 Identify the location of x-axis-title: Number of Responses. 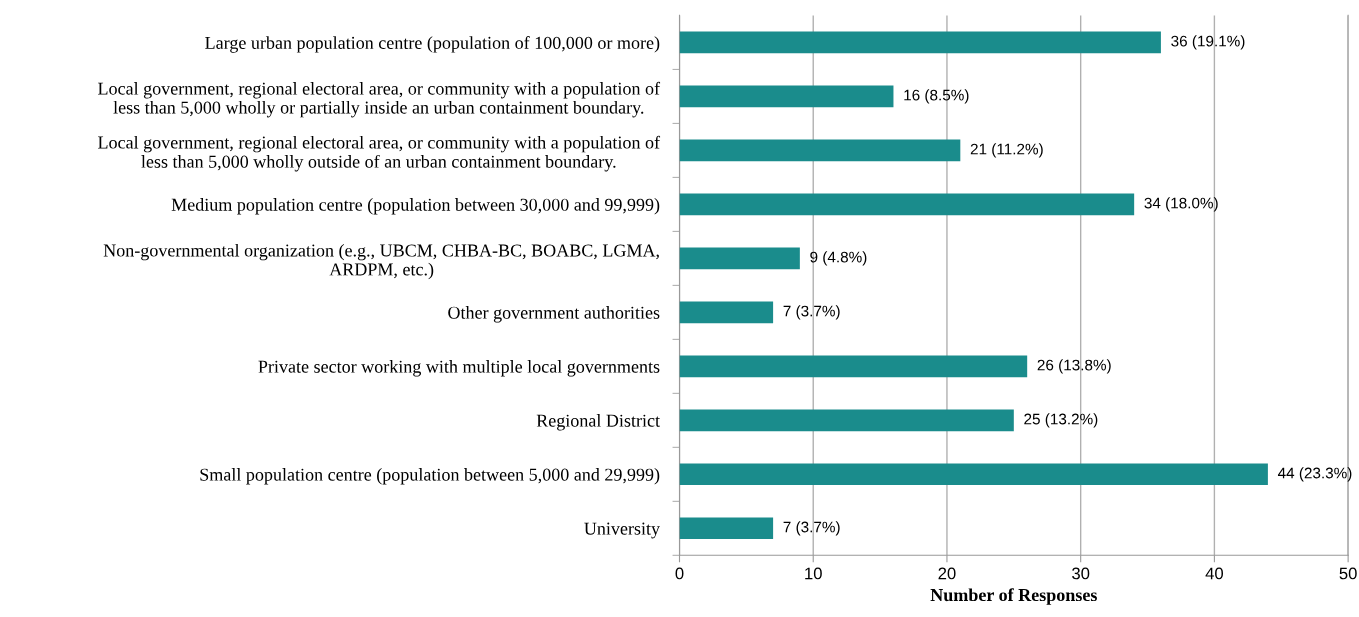
(1013, 596).